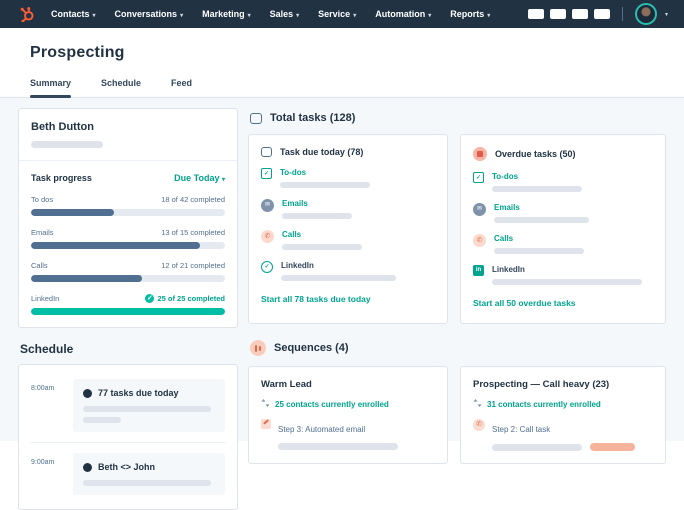  I want to click on page-title: Prospecting, so click(77, 52).